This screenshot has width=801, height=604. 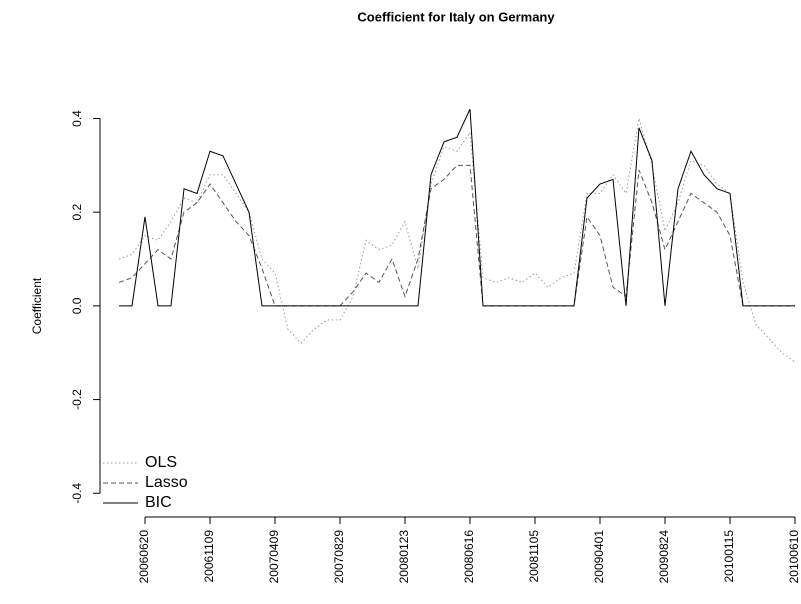 What do you see at coordinates (161, 462) in the screenshot?
I see `legend-label: OLS` at bounding box center [161, 462].